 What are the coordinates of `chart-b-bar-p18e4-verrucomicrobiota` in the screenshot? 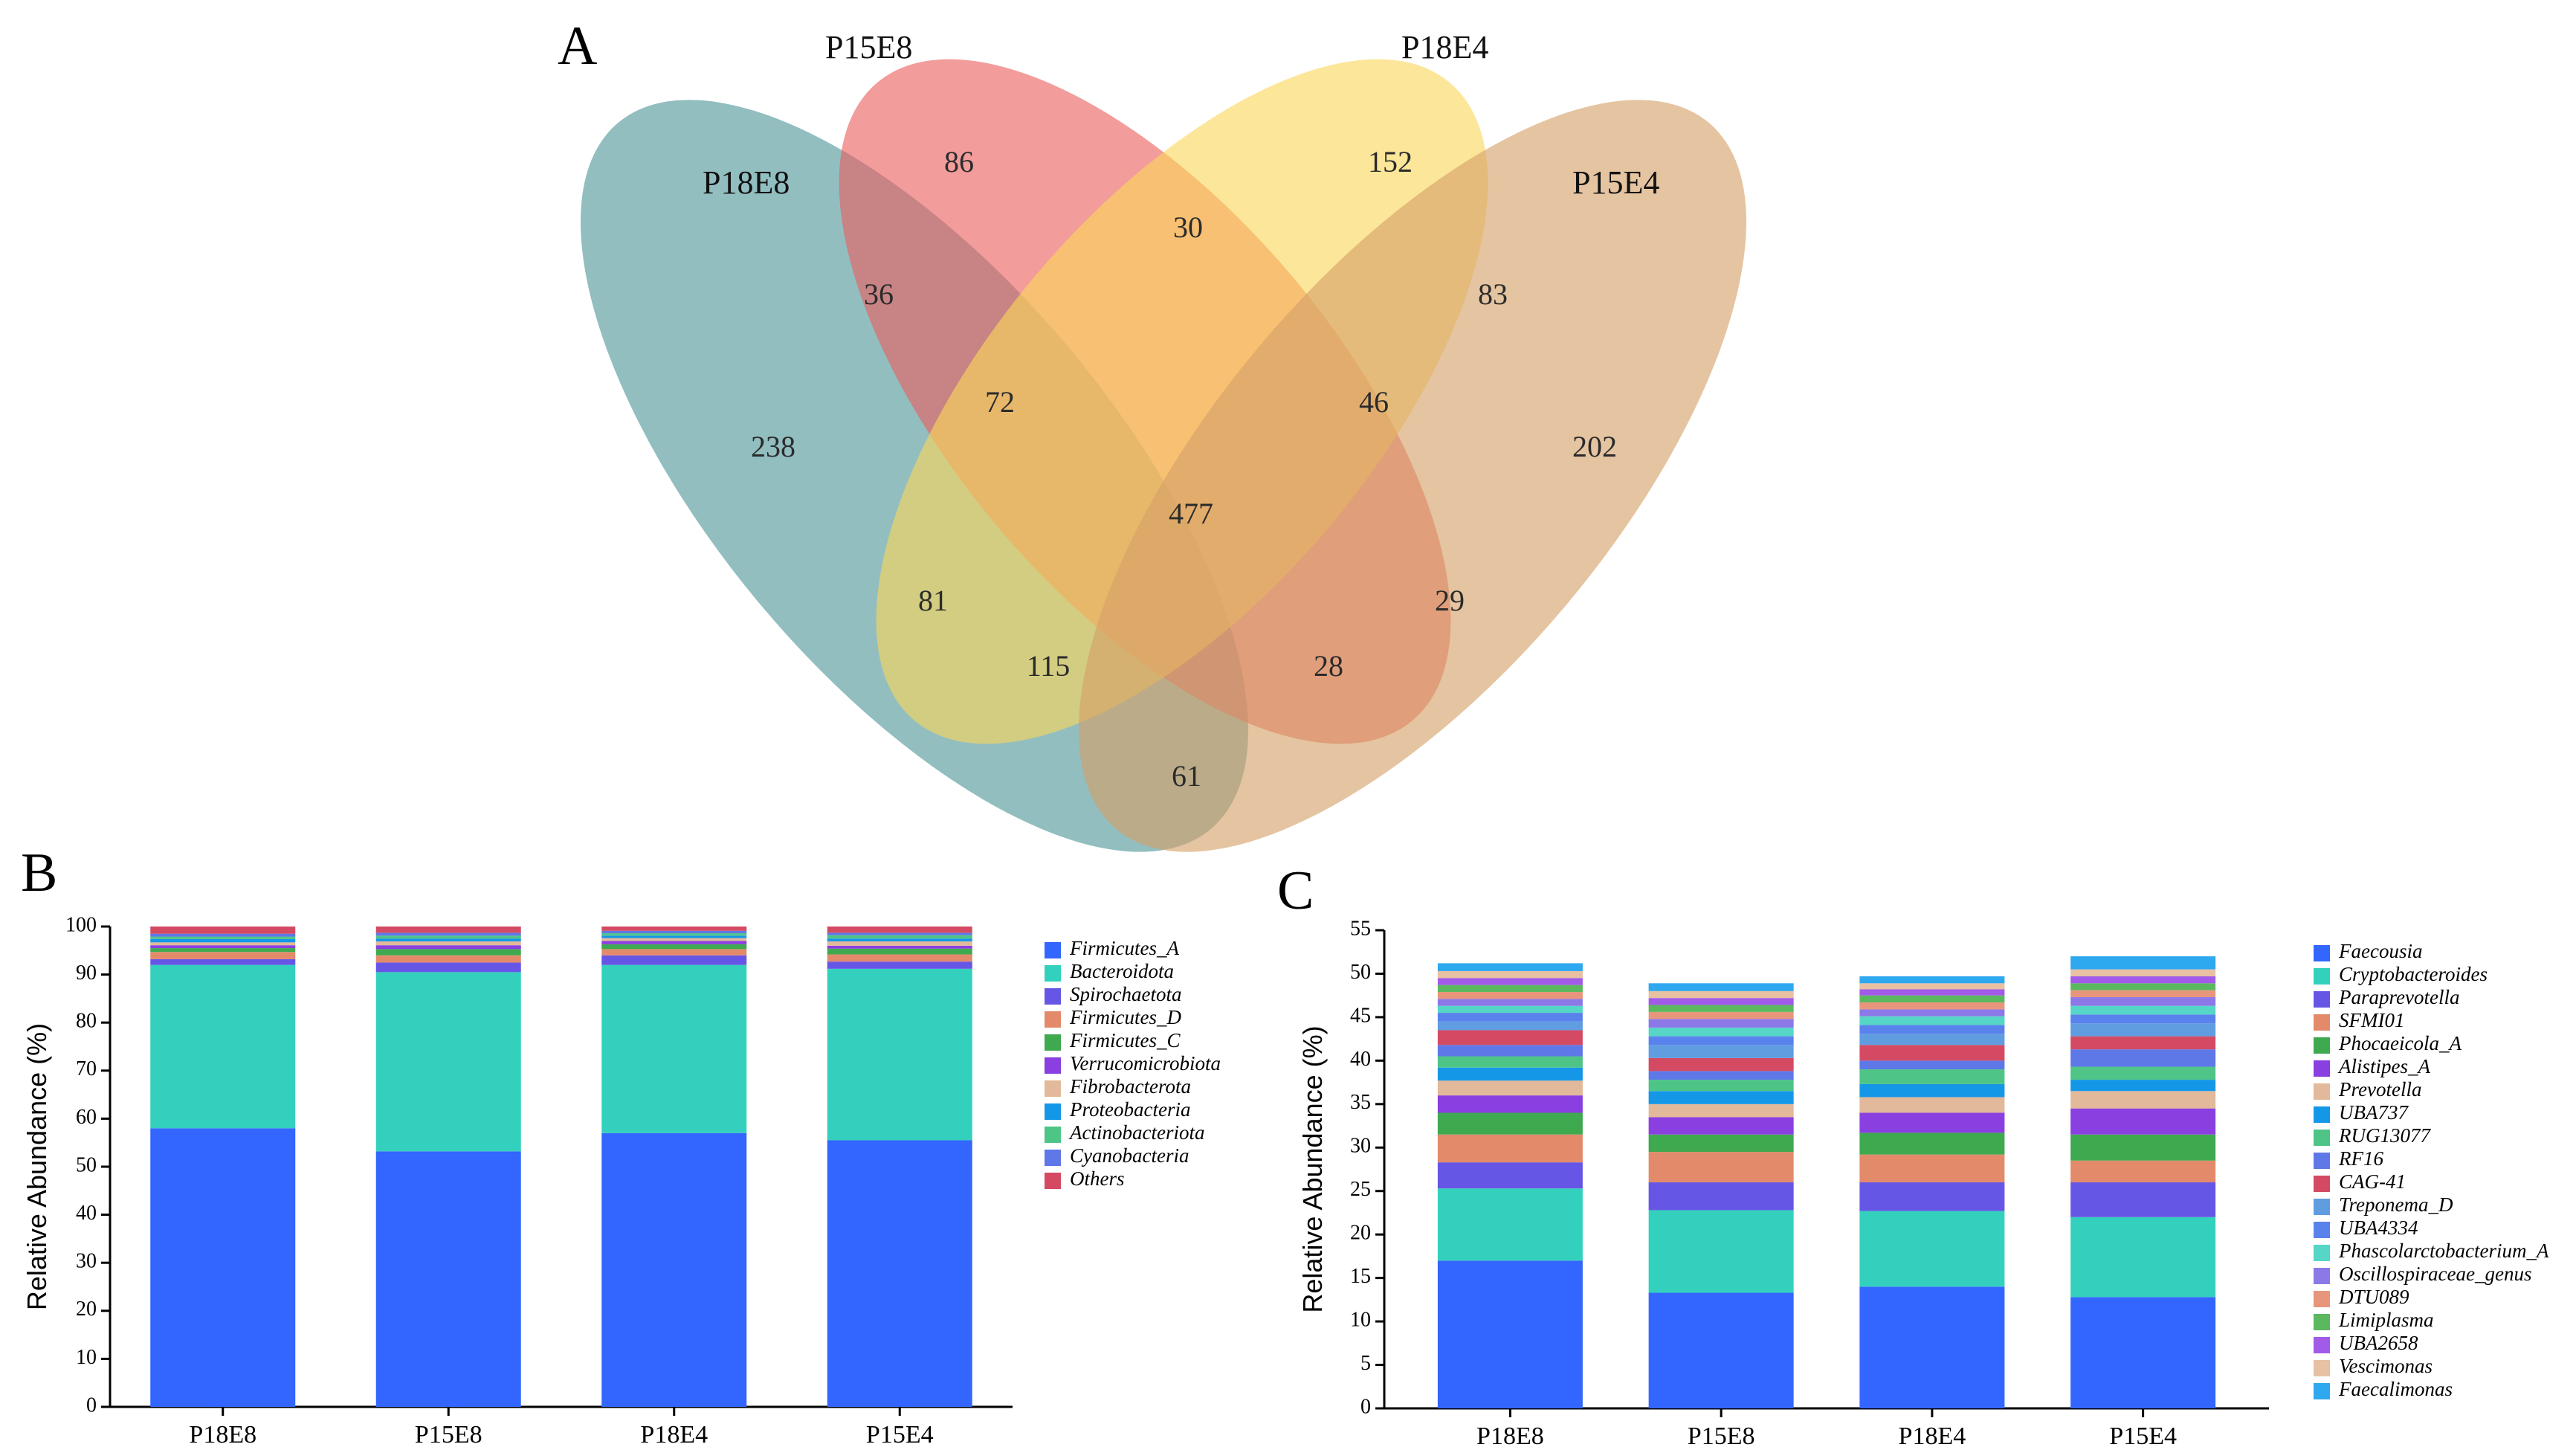 It's located at (674, 942).